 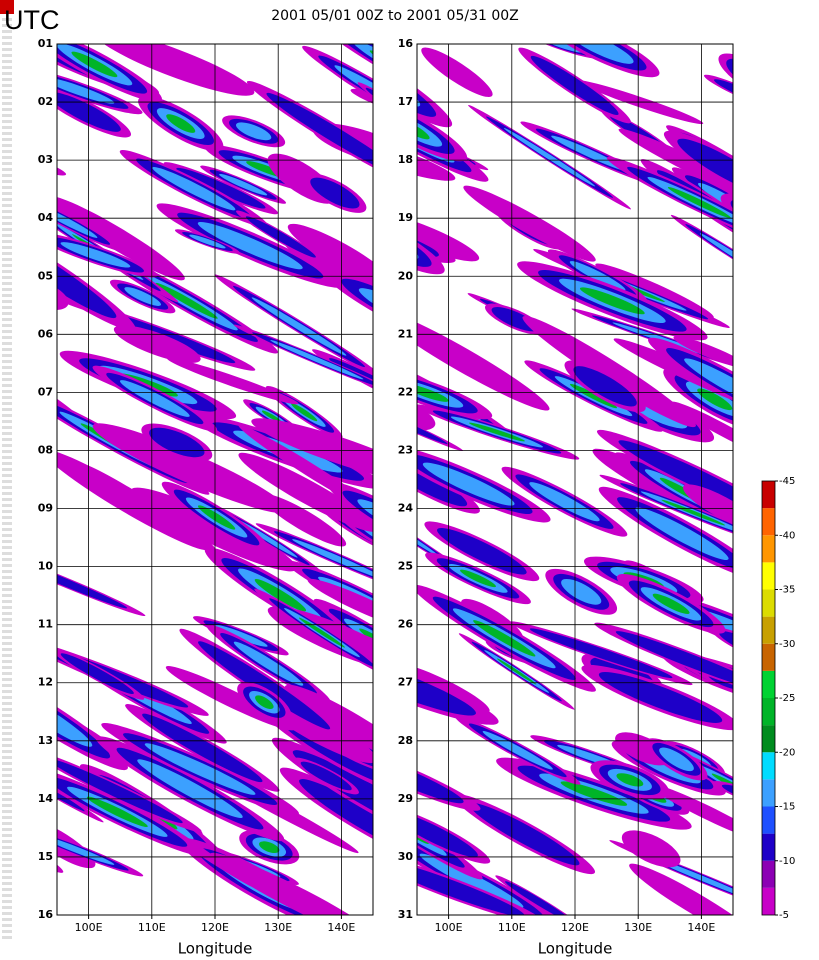 I want to click on x-tick-label: 120E, so click(x=575, y=927).